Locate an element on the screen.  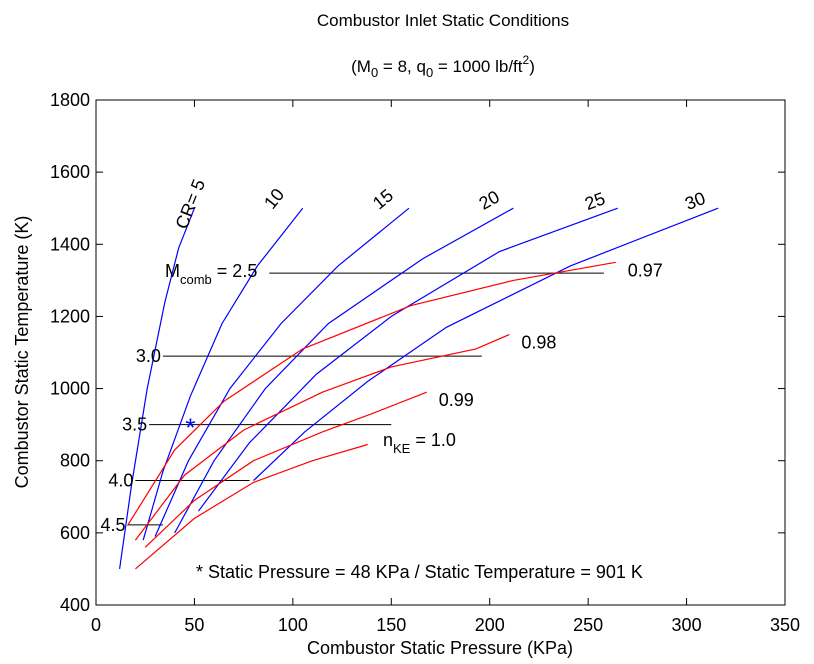
subtitle-open: (M is located at coordinates (361, 66).